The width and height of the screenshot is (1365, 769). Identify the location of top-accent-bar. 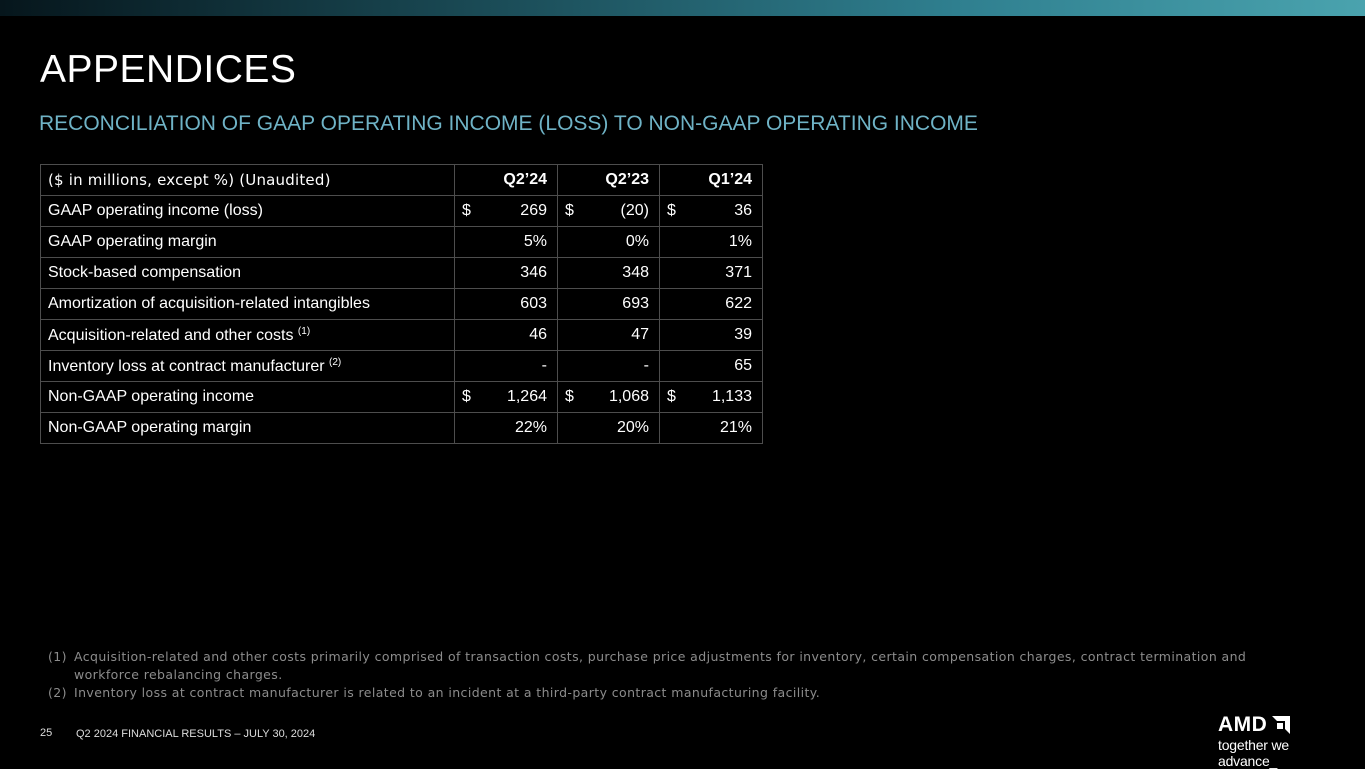
(682, 8).